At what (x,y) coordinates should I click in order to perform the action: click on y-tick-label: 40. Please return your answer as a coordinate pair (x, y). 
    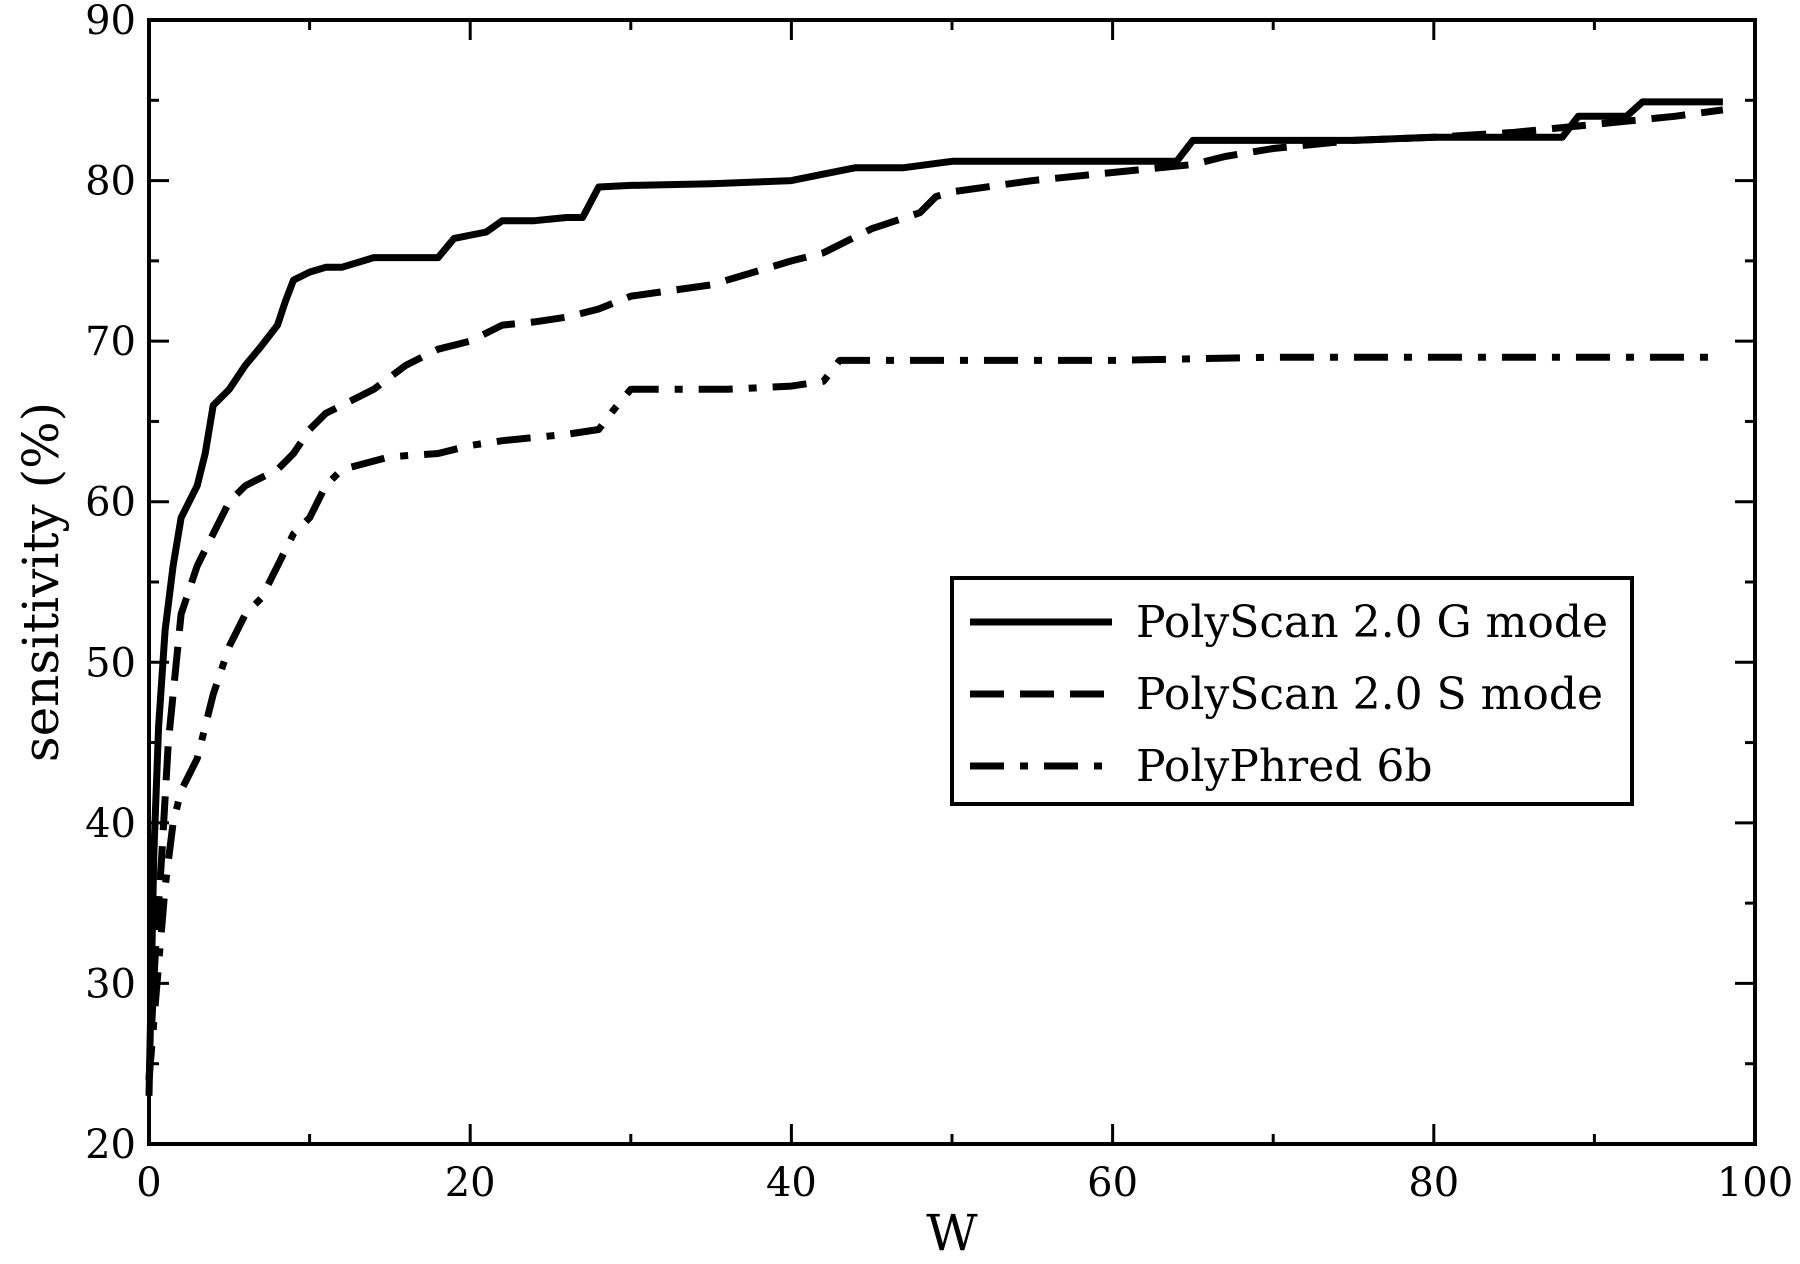
    Looking at the image, I should click on (110, 824).